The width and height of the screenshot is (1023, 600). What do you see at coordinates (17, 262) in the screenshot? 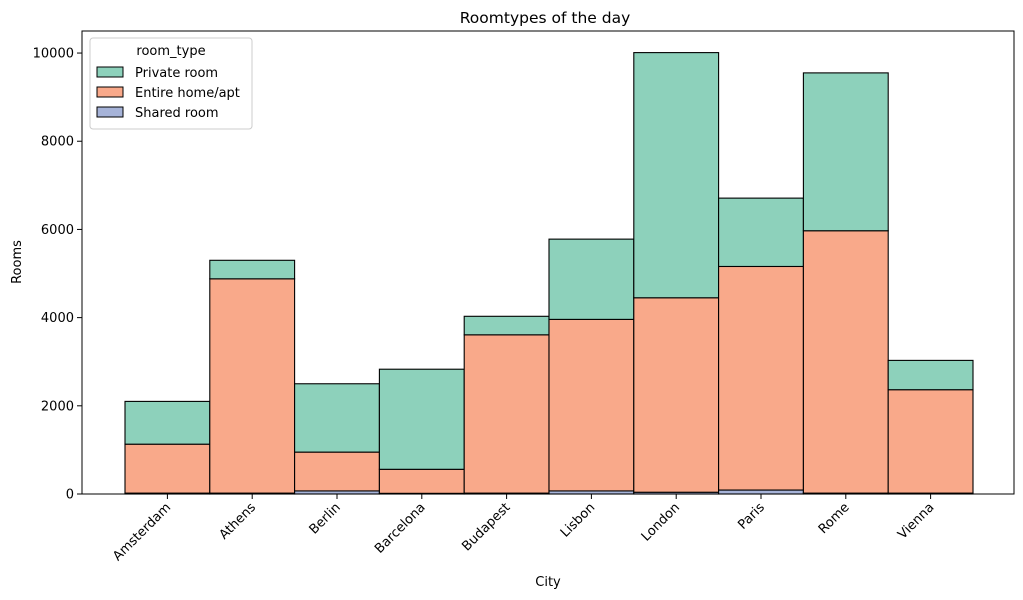
I see `y-axis-label: Rooms` at bounding box center [17, 262].